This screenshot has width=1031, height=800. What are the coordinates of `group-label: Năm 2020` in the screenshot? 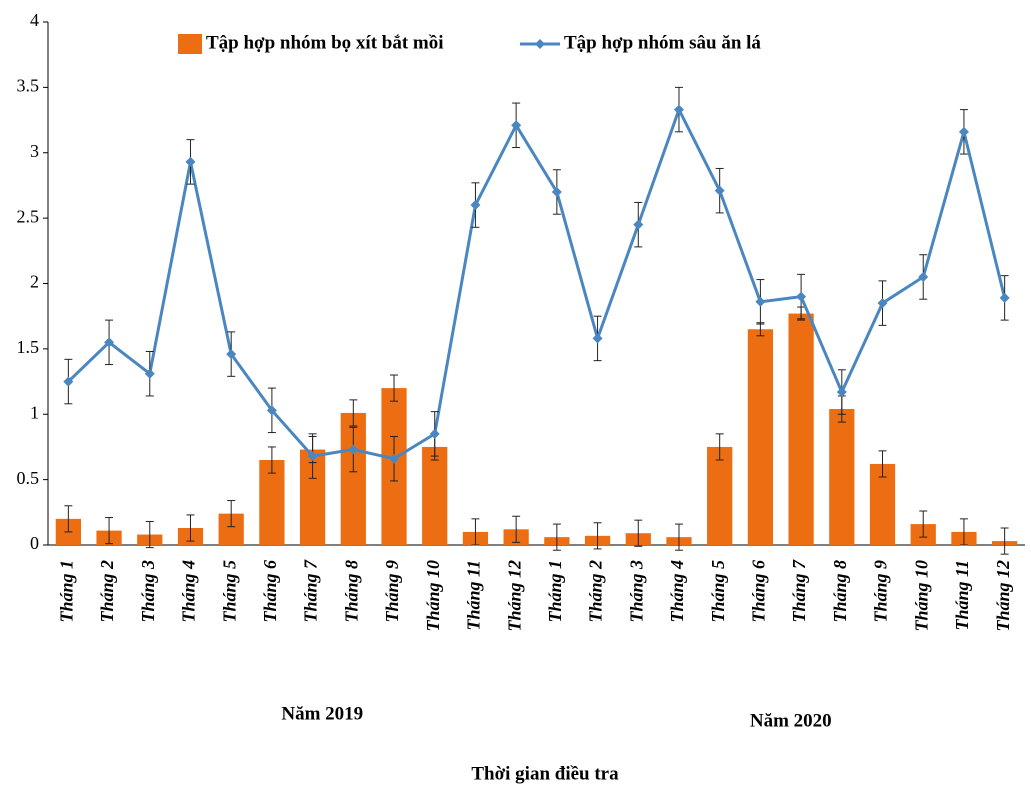 It's located at (791, 720).